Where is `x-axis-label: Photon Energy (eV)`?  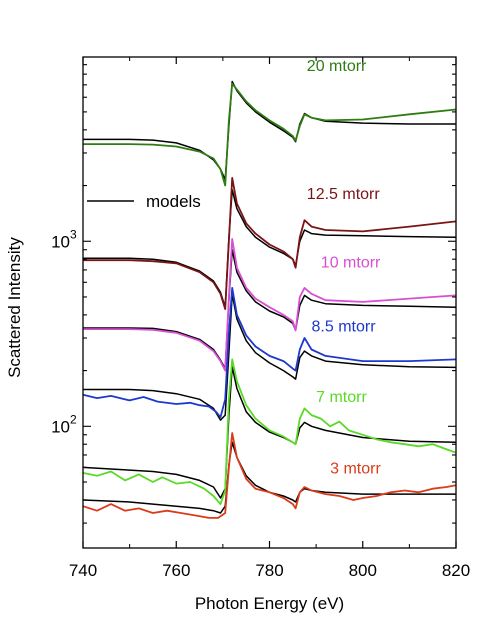 x-axis-label: Photon Energy (eV) is located at coordinates (269, 603).